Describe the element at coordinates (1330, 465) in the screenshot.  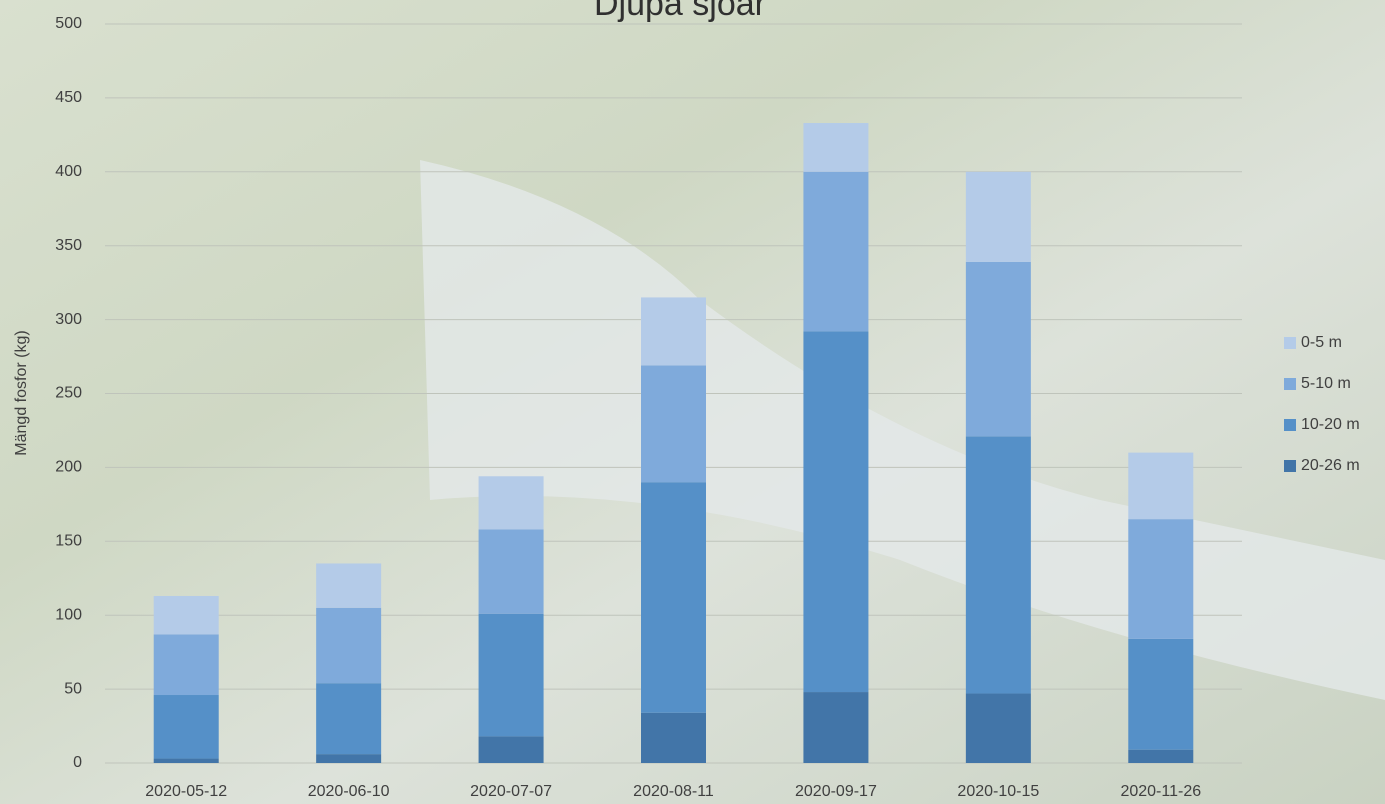
I see `legend-label: 20-26 m` at that location.